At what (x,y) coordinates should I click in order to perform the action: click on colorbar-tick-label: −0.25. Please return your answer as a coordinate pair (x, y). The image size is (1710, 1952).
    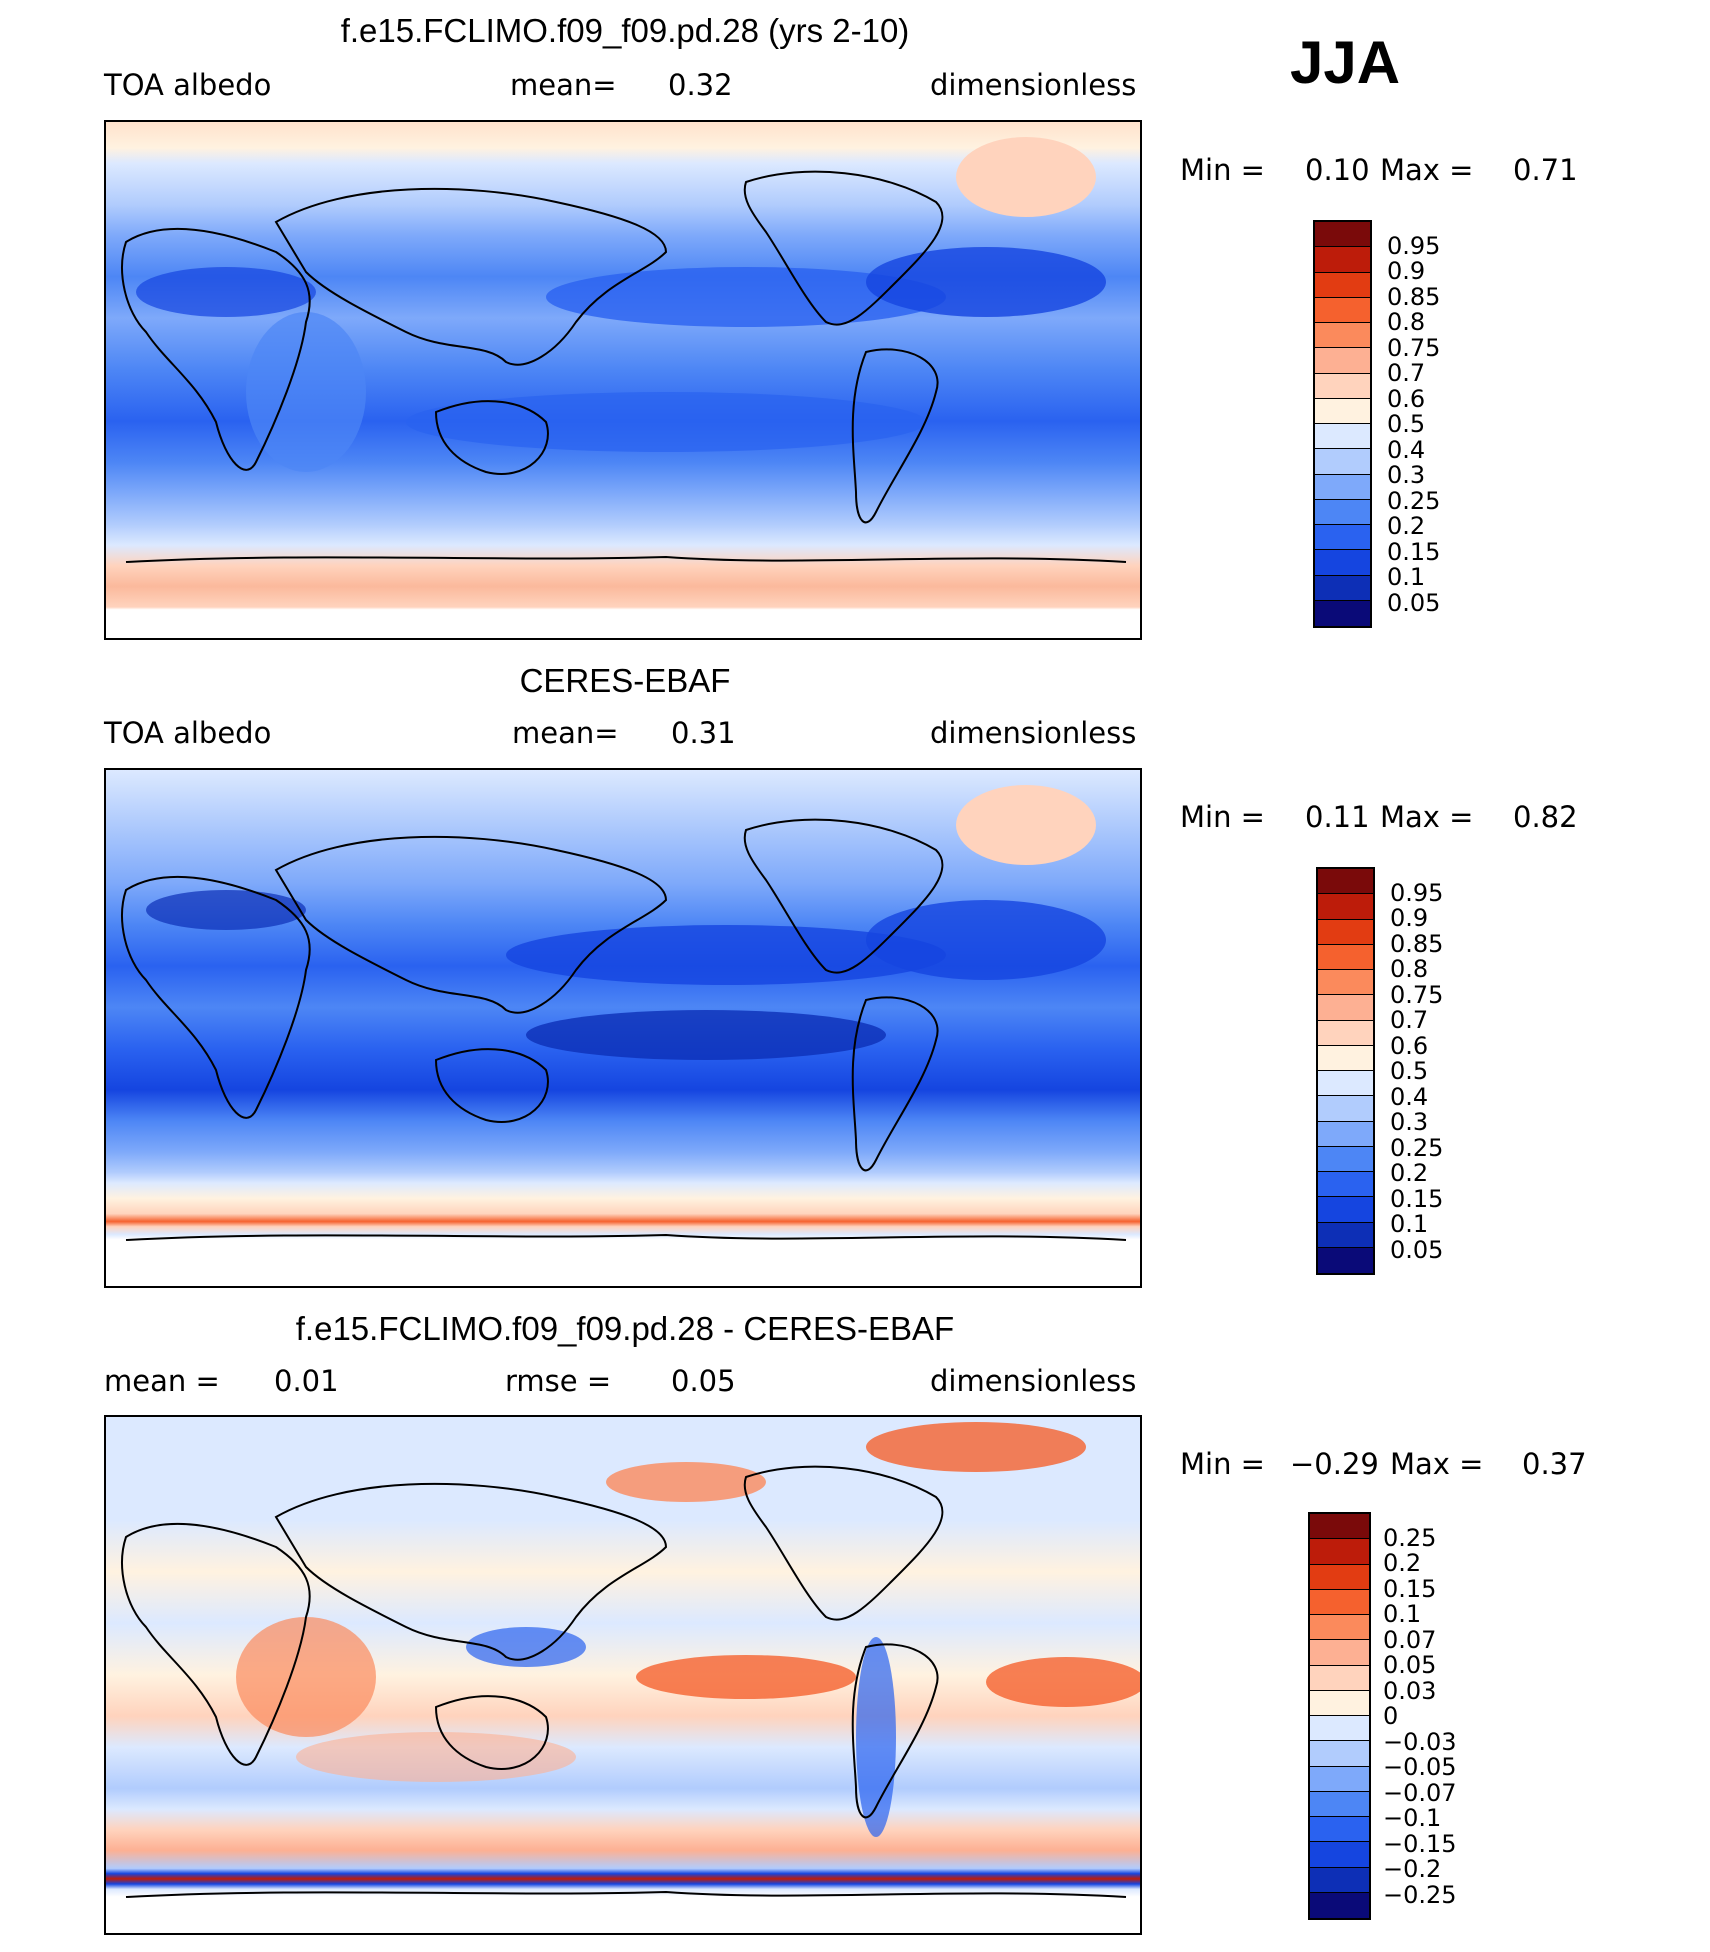
    Looking at the image, I should click on (1420, 1894).